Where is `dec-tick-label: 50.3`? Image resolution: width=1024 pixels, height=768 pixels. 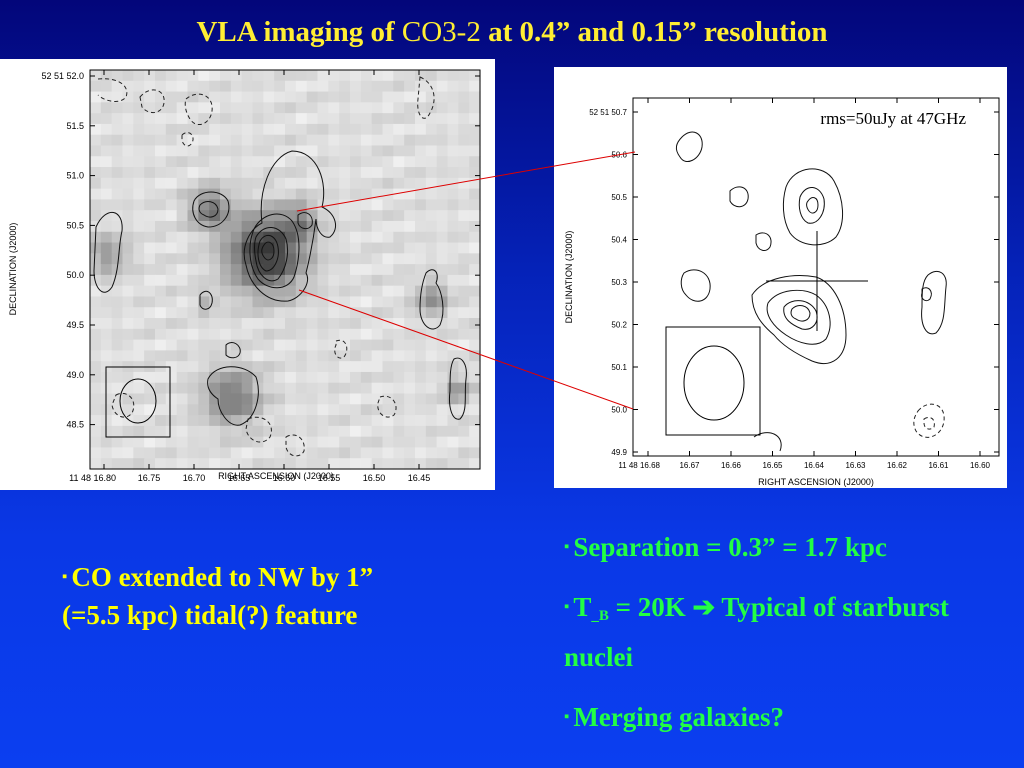
dec-tick-label: 50.3 is located at coordinates (619, 282).